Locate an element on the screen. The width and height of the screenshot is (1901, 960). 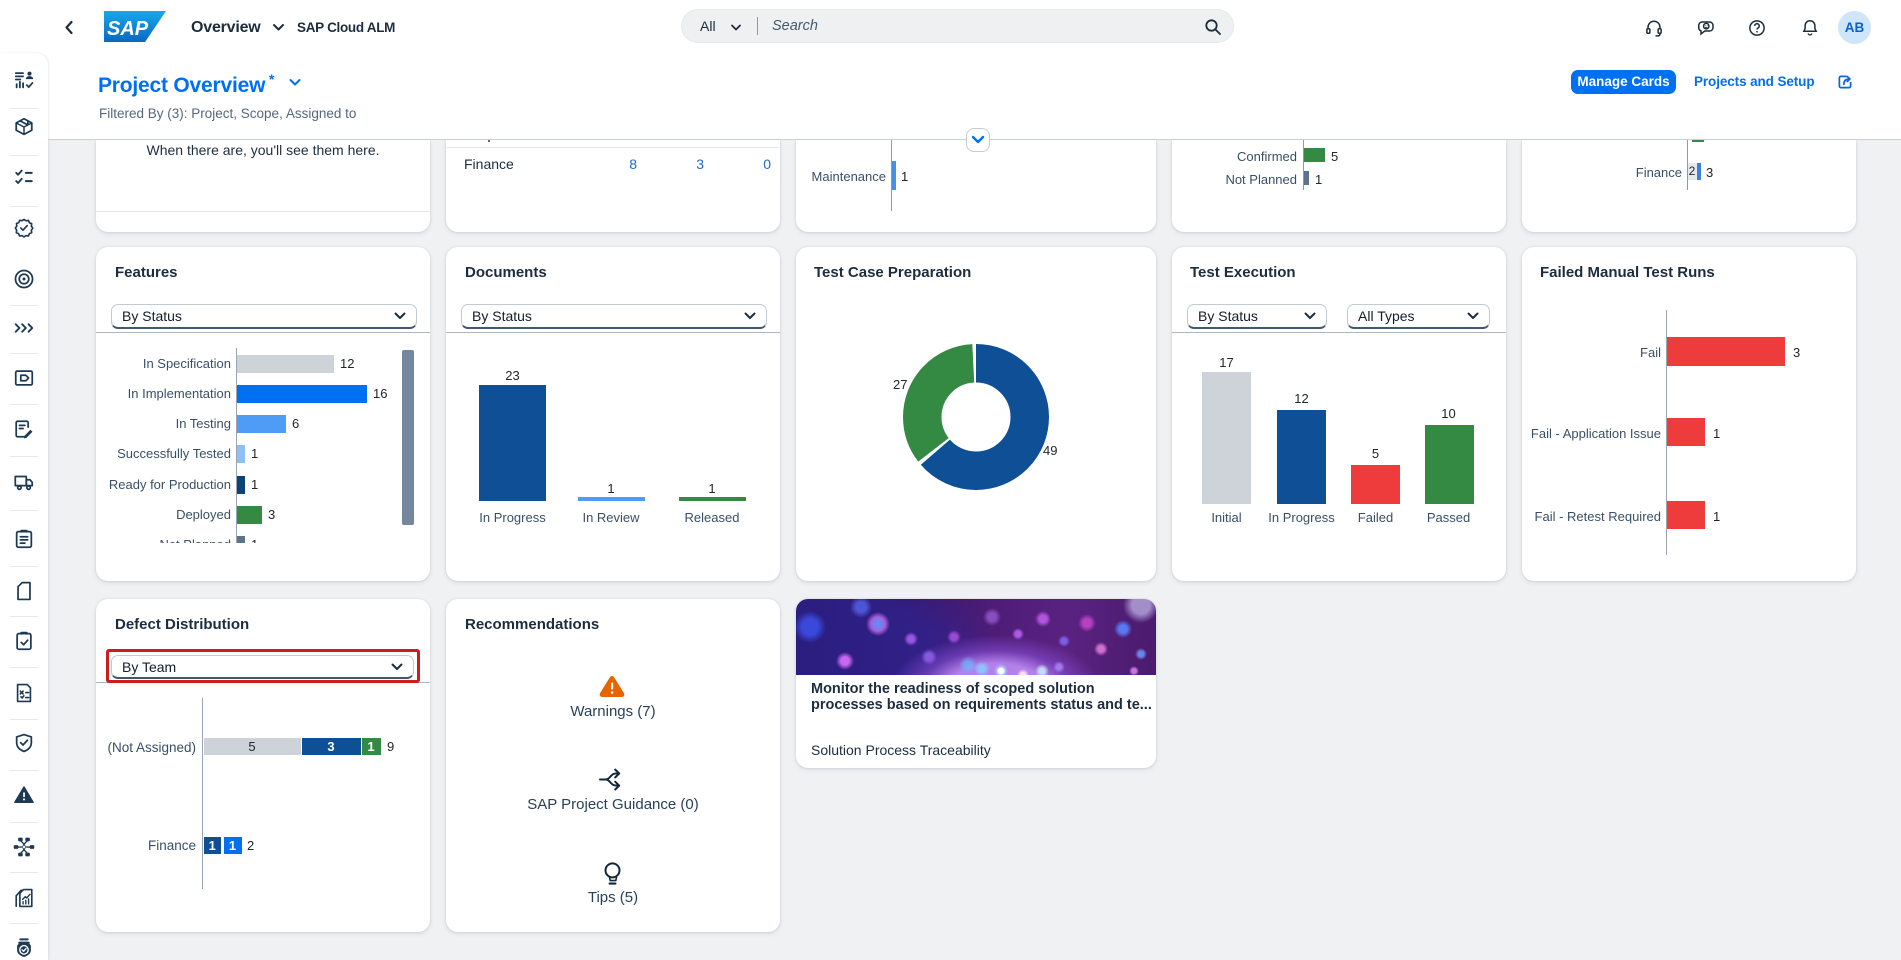
svg-text: SAP is located at coordinates (128, 29).